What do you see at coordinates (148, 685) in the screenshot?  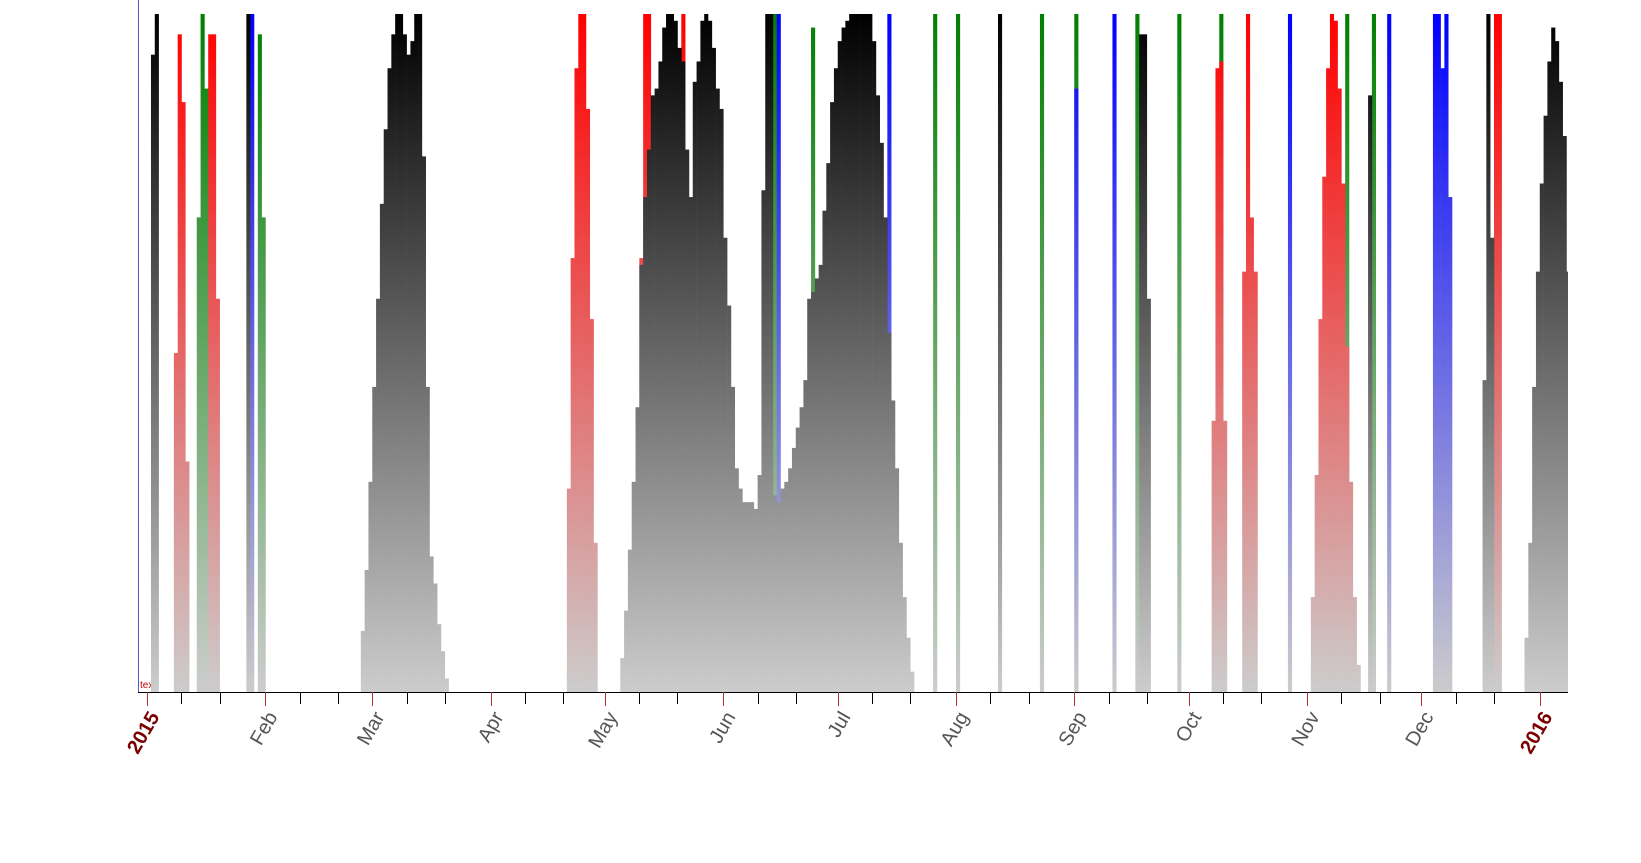 I see `annotation: text` at bounding box center [148, 685].